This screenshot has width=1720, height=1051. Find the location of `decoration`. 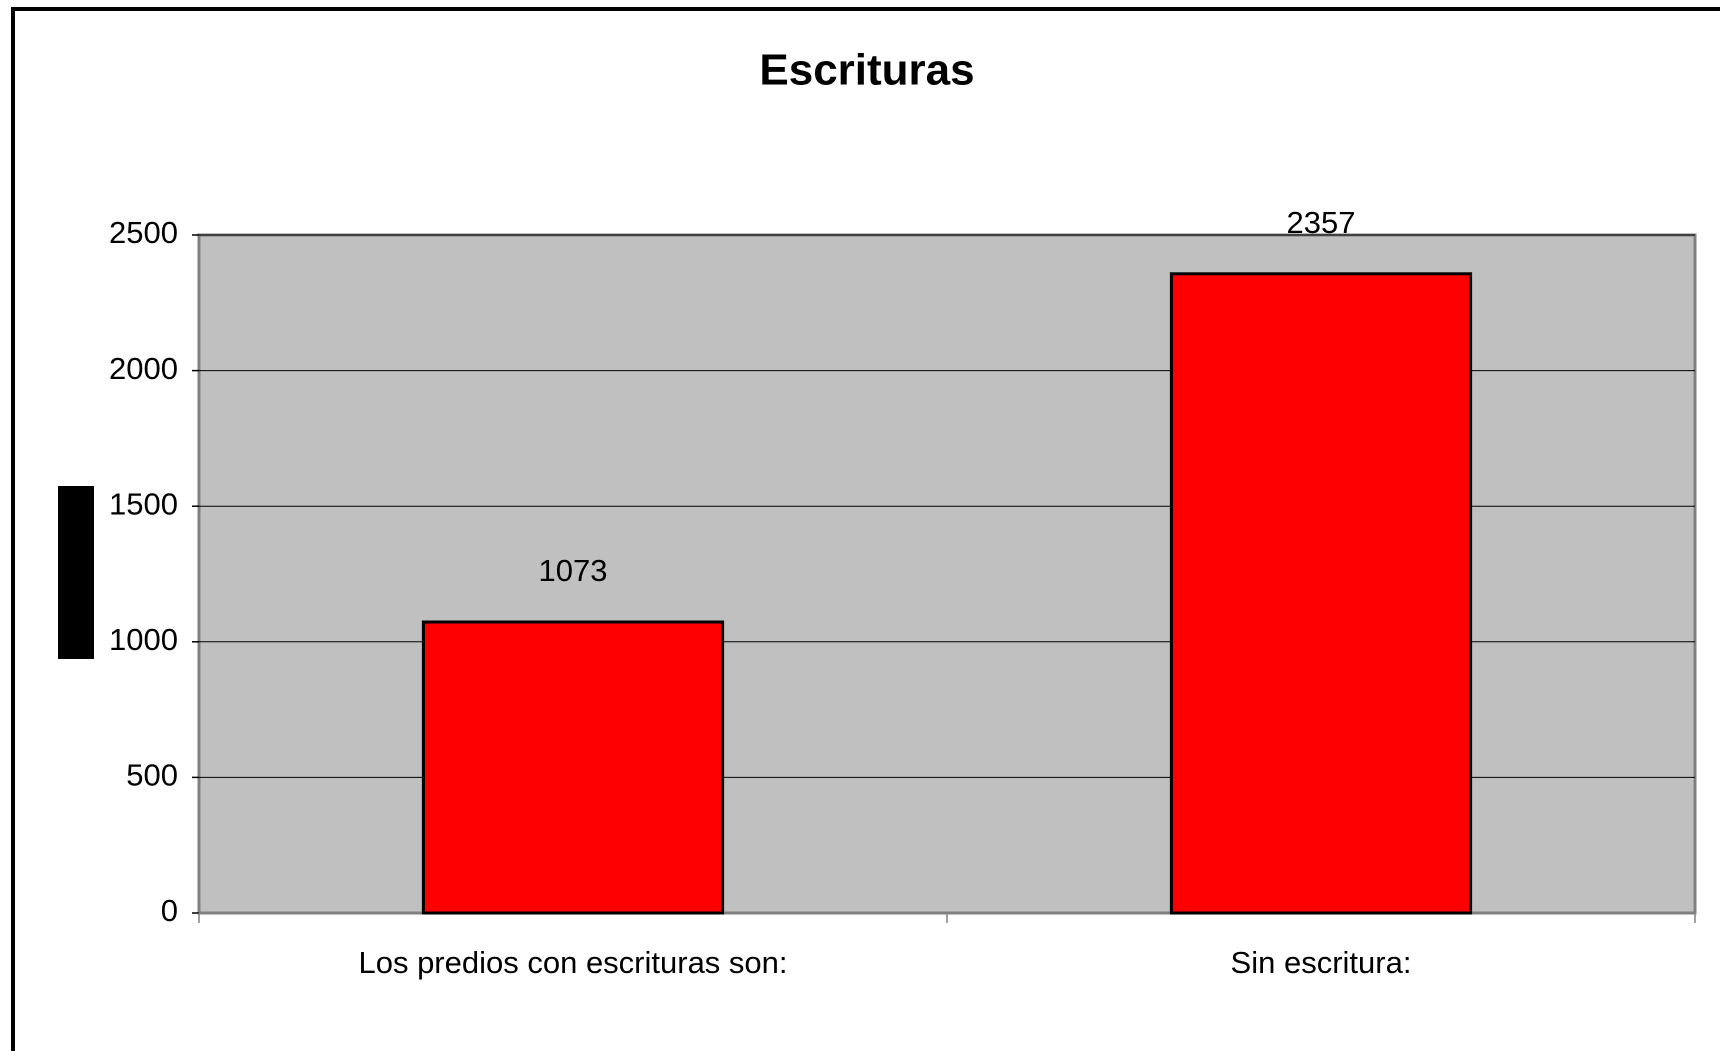

decoration is located at coordinates (76, 572).